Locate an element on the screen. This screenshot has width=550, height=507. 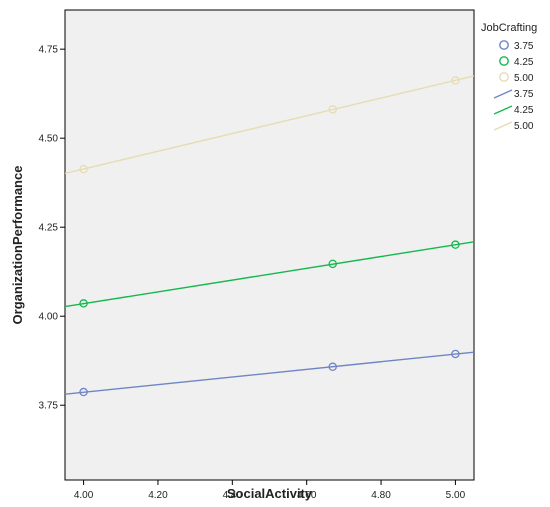
y-tick-label: 4.00 is located at coordinates (49, 317).